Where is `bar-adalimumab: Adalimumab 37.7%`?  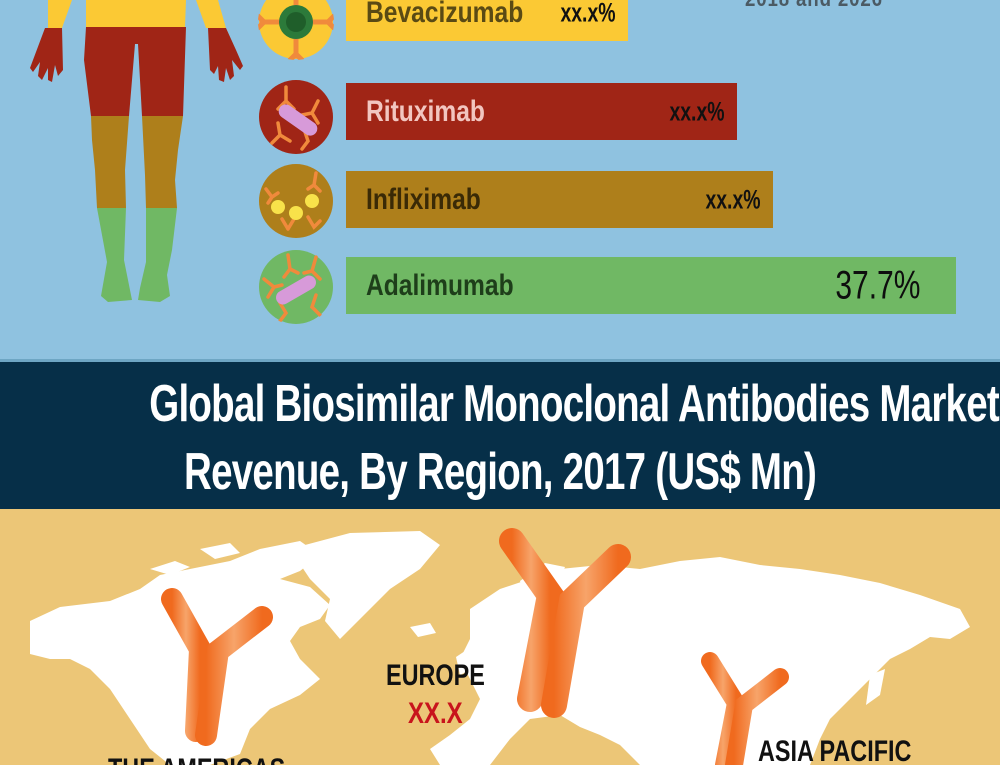 bar-adalimumab: Adalimumab 37.7% is located at coordinates (651, 285).